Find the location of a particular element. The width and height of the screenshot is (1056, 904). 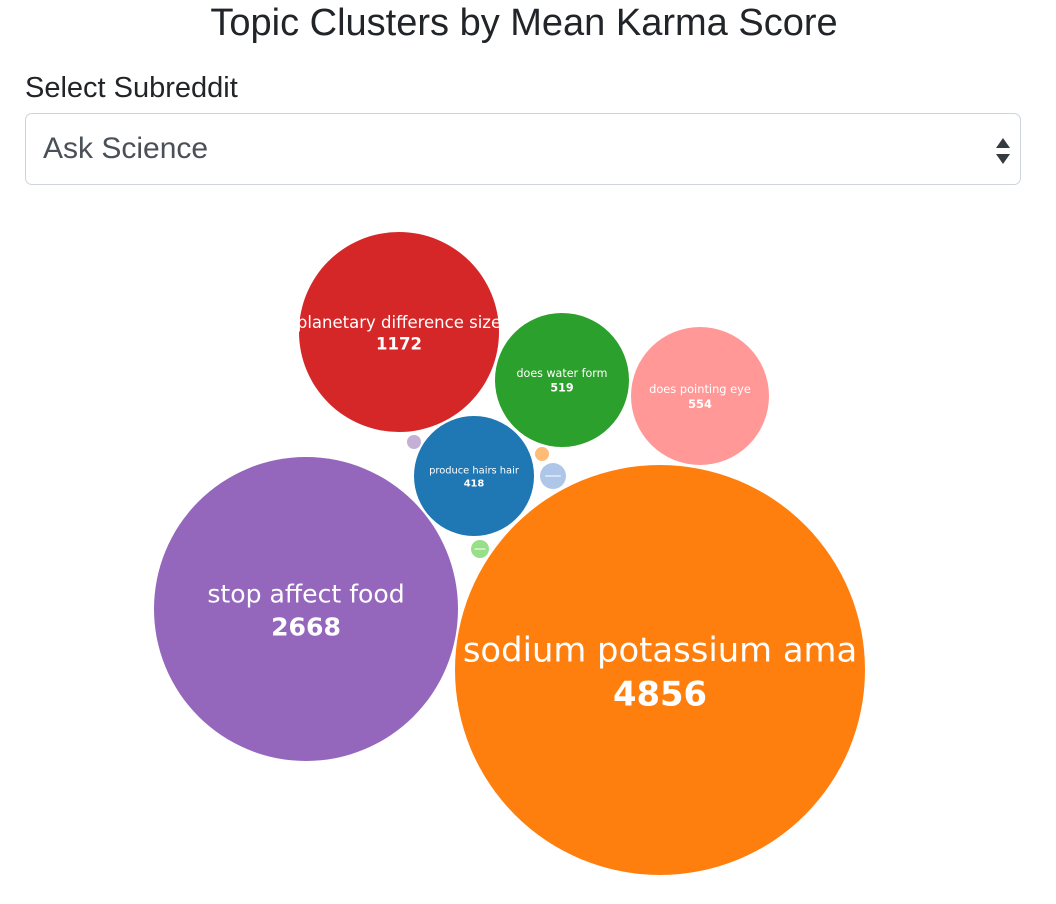

bubble-does-water-form-value: 519 is located at coordinates (561, 388).